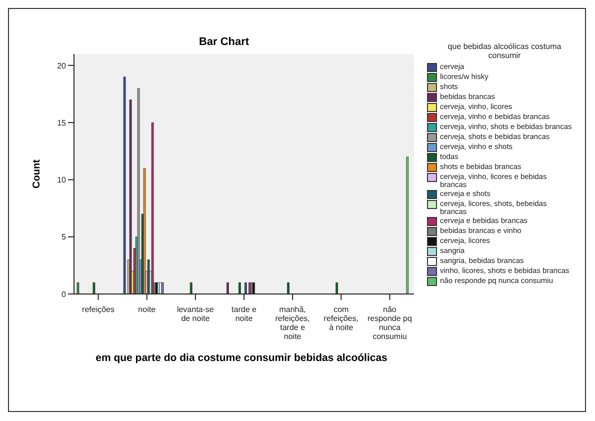  What do you see at coordinates (37, 173) in the screenshot?
I see `y-axis-title: Count` at bounding box center [37, 173].